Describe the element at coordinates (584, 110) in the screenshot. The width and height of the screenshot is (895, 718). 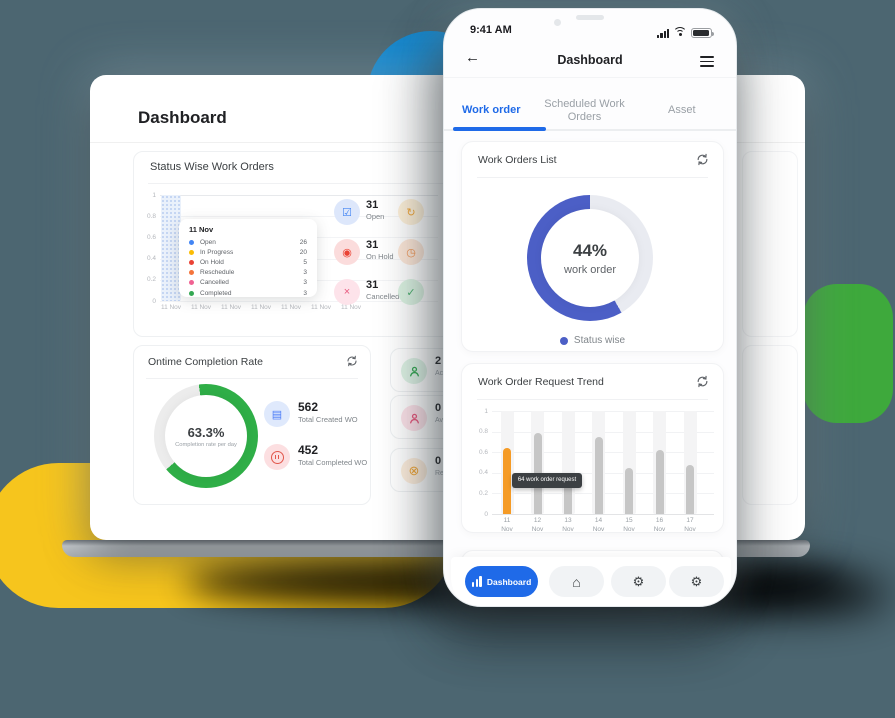
I see `tab-scheduled-work-orders: Scheduled Work Orders` at that location.